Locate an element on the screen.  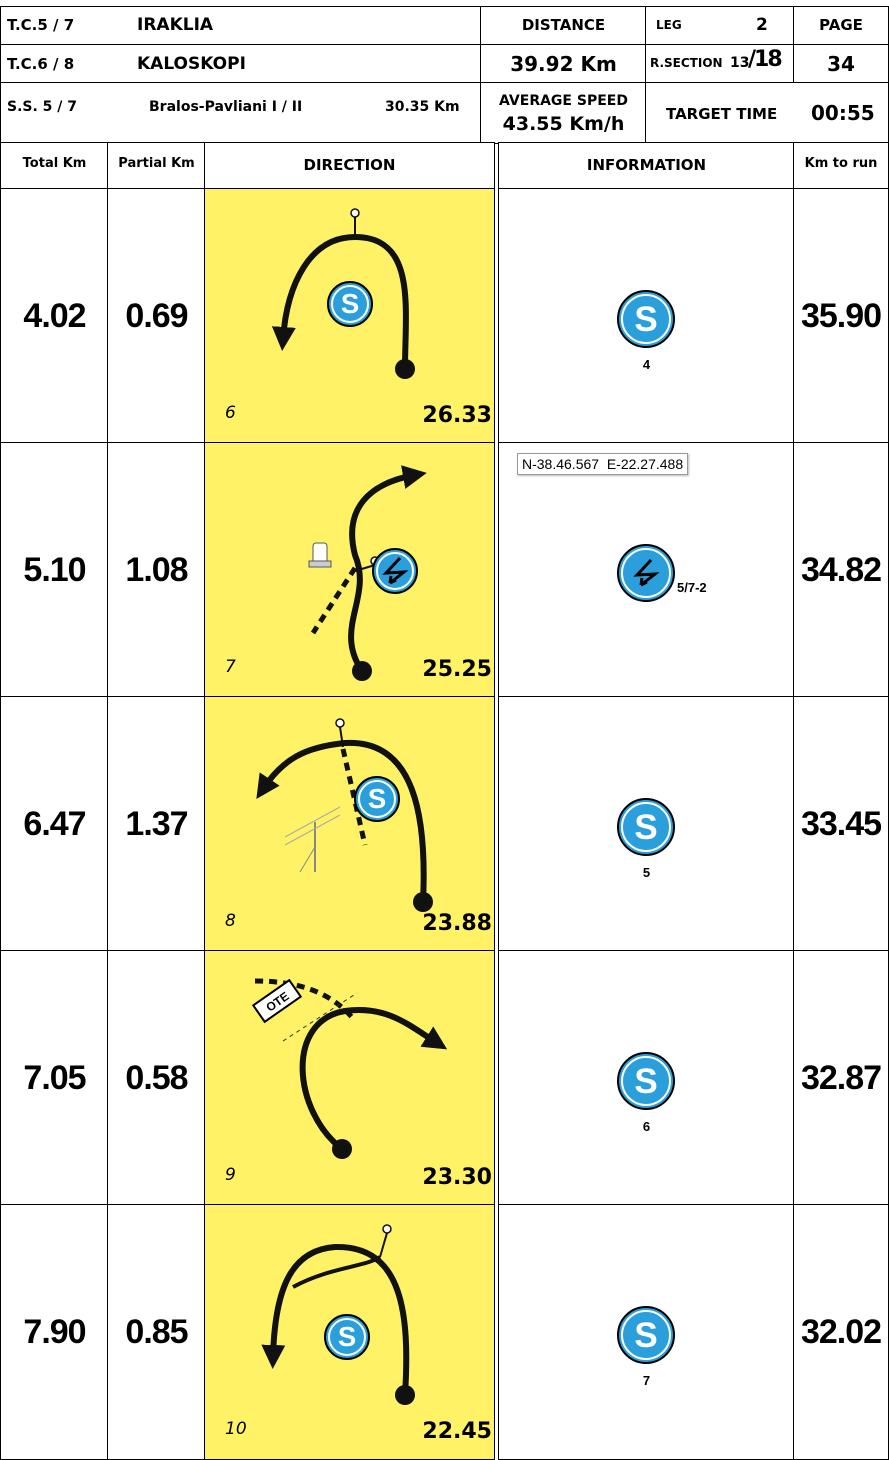
value: 39.92 Km is located at coordinates (563, 64).